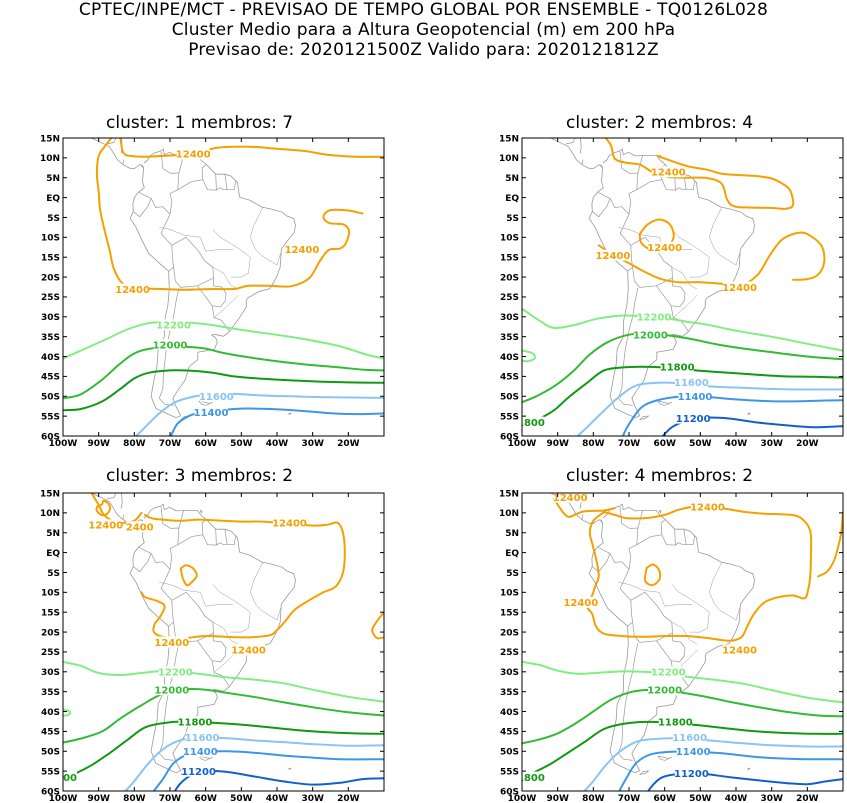 This screenshot has width=847, height=803. What do you see at coordinates (509, 733) in the screenshot?
I see `lat-label: 45S` at bounding box center [509, 733].